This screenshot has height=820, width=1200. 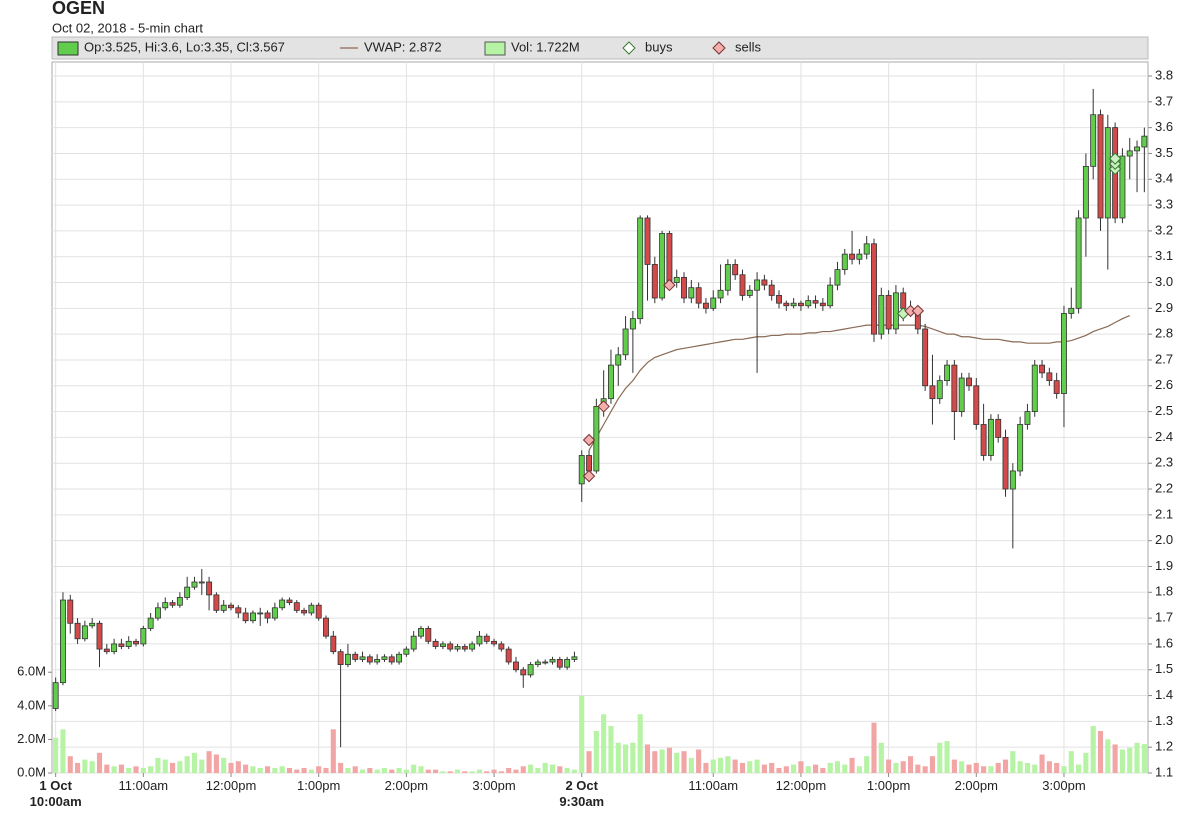 I want to click on chart-title: OGEN, so click(x=78, y=9).